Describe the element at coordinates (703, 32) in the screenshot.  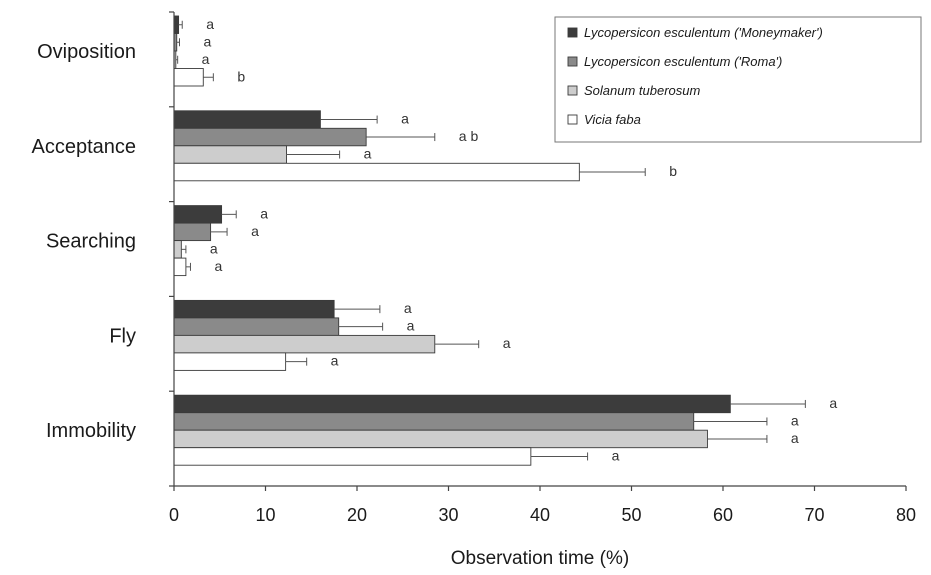
I see `legend-label: Lycopersicon esculentum ('Moneymaker')` at that location.